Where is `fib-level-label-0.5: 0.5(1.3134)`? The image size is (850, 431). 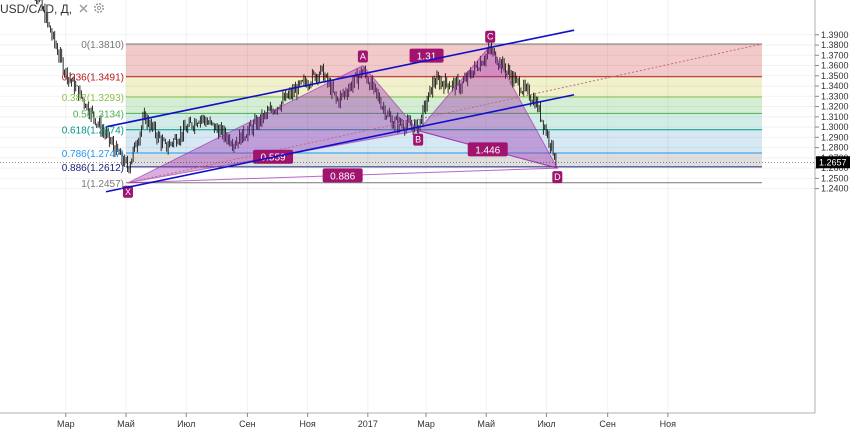 fib-level-label-0.5: 0.5(1.3134) is located at coordinates (98, 114).